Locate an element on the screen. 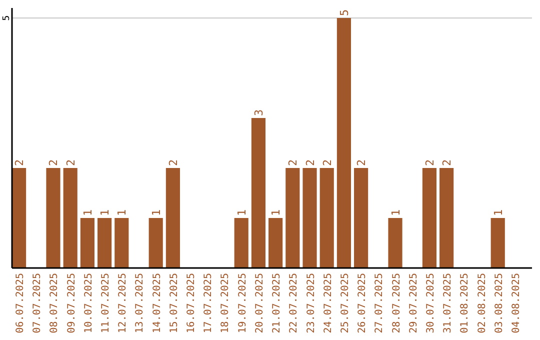 The height and width of the screenshot is (340, 540). x-tick-label: 30.07.2025 is located at coordinates (430, 303).